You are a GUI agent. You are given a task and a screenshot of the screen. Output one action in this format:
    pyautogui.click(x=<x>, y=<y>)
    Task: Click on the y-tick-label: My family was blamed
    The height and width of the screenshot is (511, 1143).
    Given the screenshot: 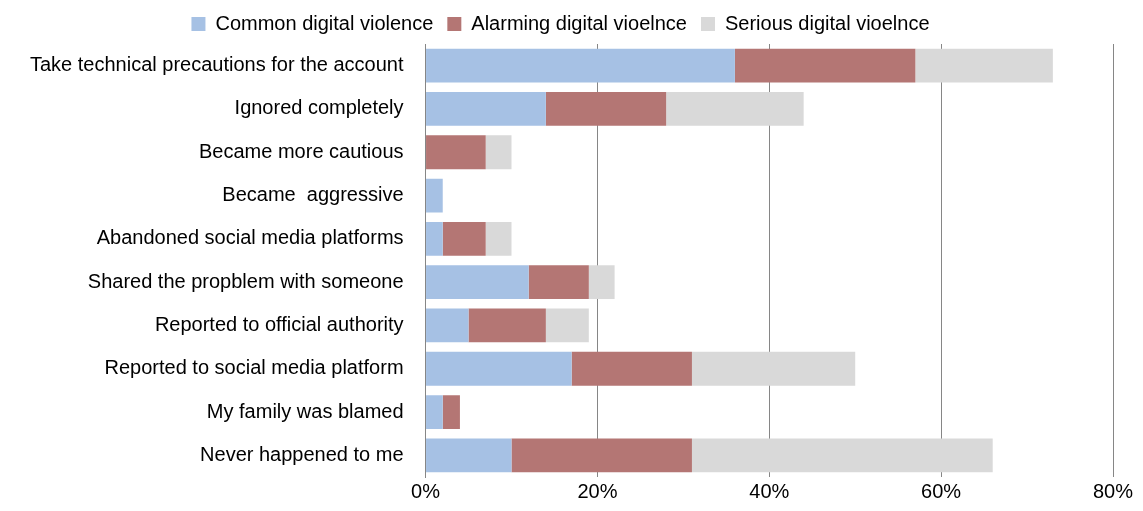 What is the action you would take?
    pyautogui.click(x=305, y=410)
    